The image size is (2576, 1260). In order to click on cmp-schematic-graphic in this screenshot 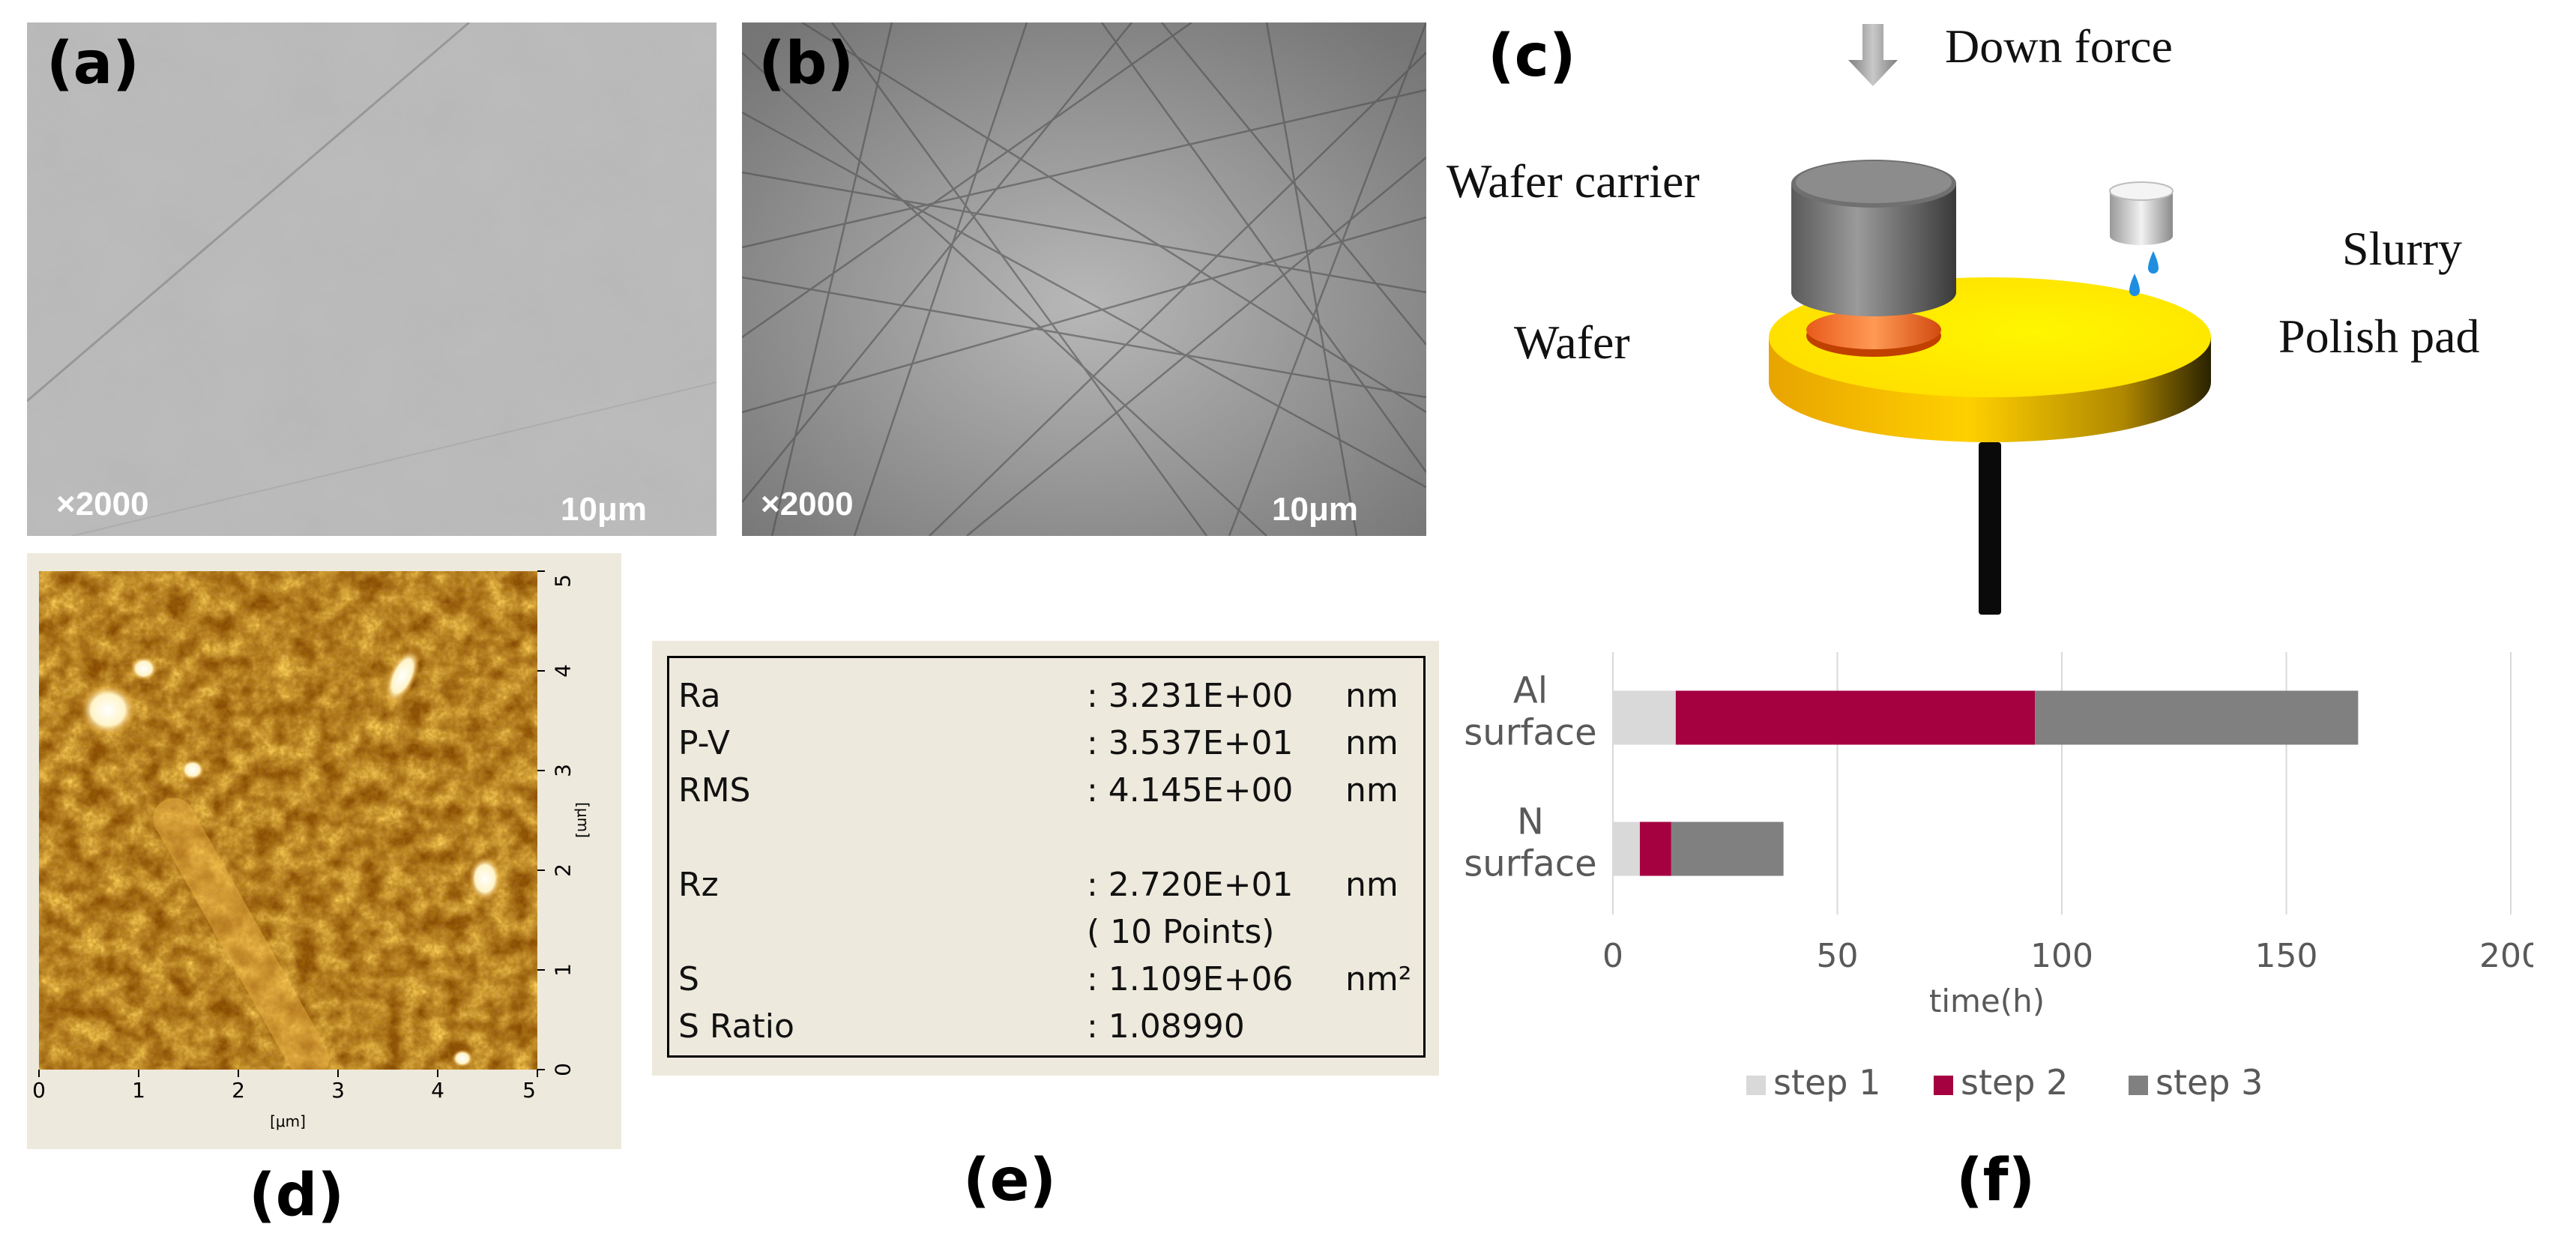, I will do `click(1990, 319)`.